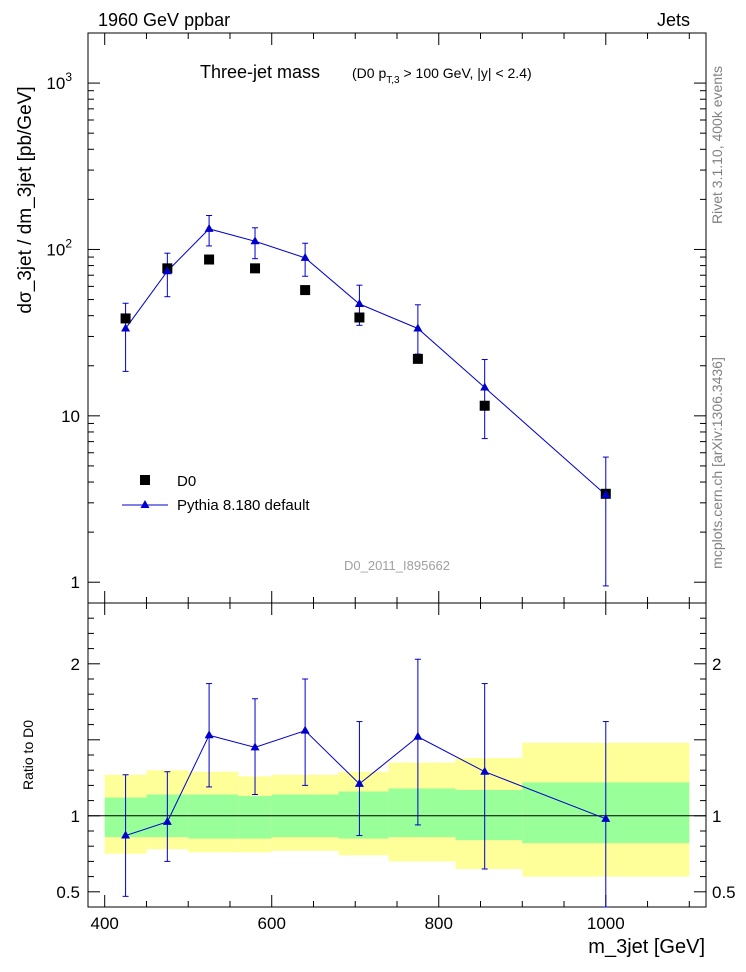  Describe the element at coordinates (646, 947) in the screenshot. I see `x-axis-label: m_3jet [GeV]` at that location.